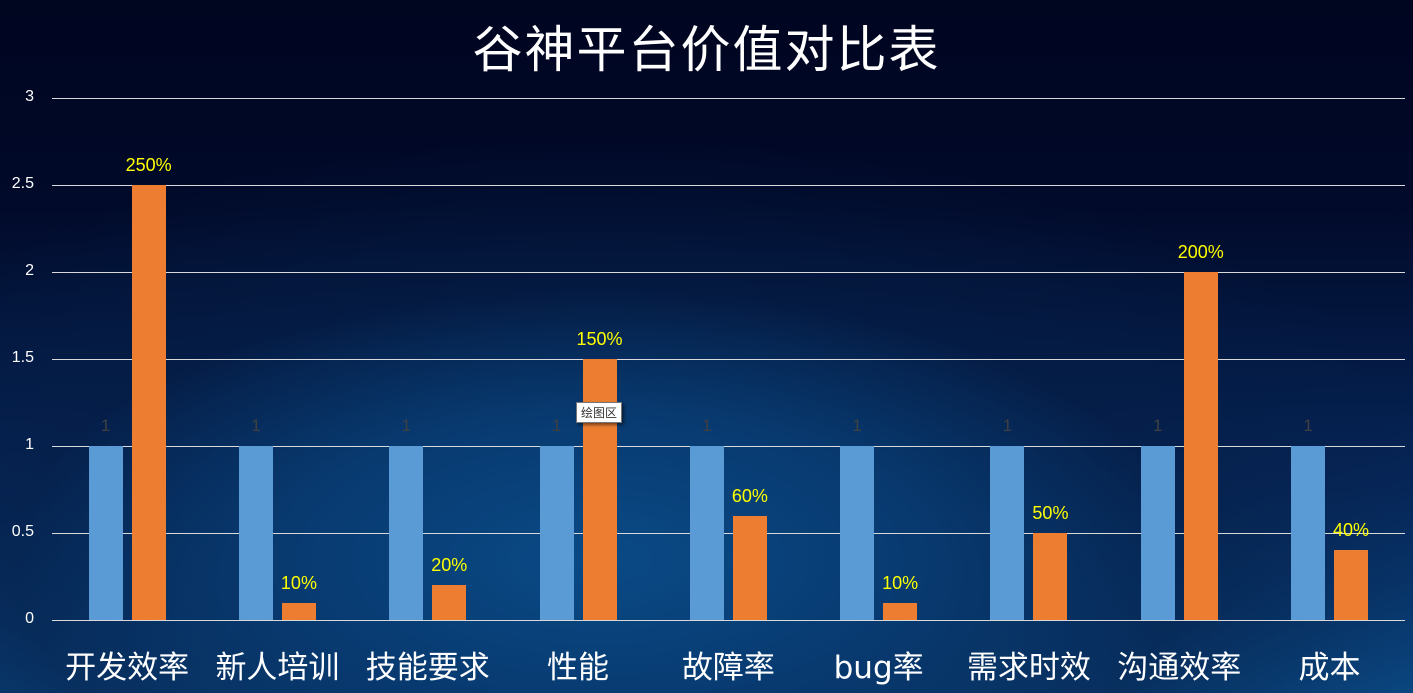 The height and width of the screenshot is (693, 1413). Describe the element at coordinates (1200, 252) in the screenshot. I see `data-label-platform: 200%` at that location.